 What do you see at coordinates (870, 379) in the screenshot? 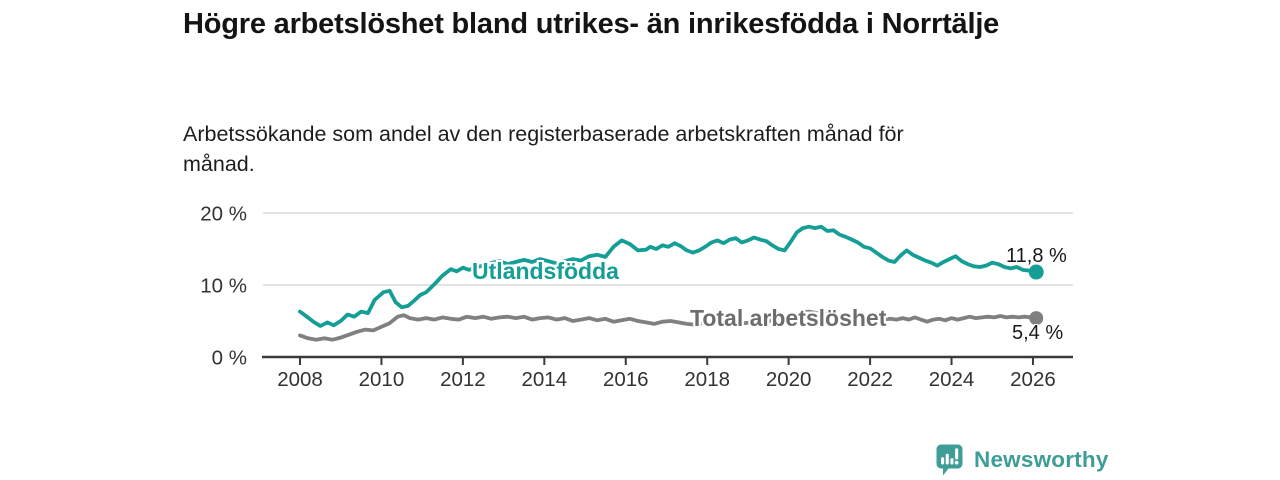
I see `x-tick-label: 2022` at bounding box center [870, 379].